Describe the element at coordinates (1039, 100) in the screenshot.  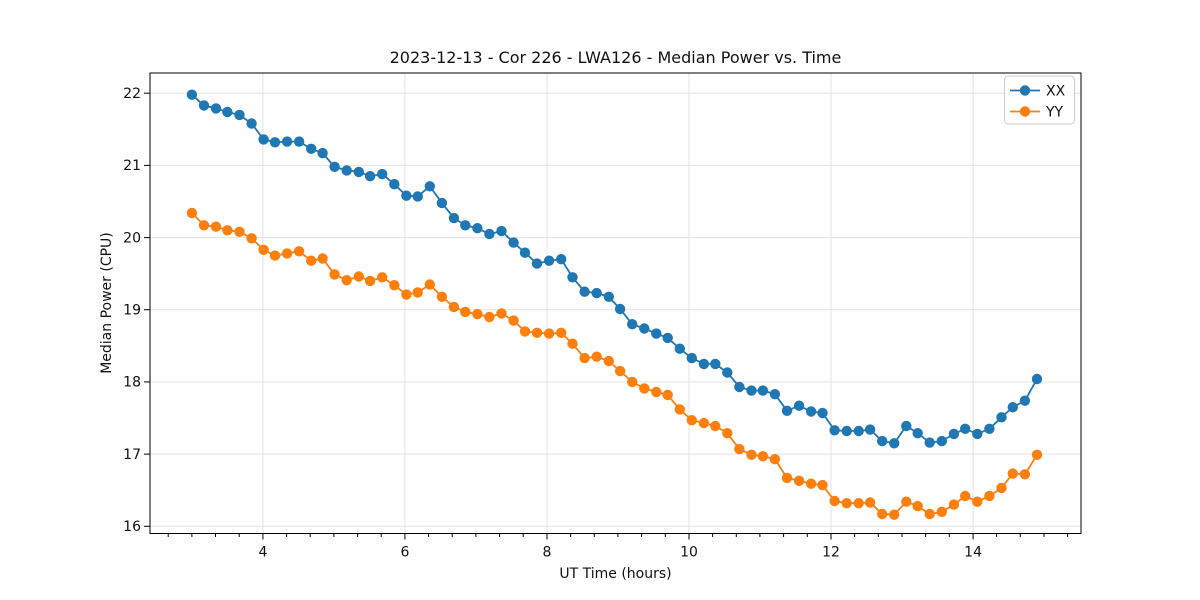
I see `legend: XX YY` at that location.